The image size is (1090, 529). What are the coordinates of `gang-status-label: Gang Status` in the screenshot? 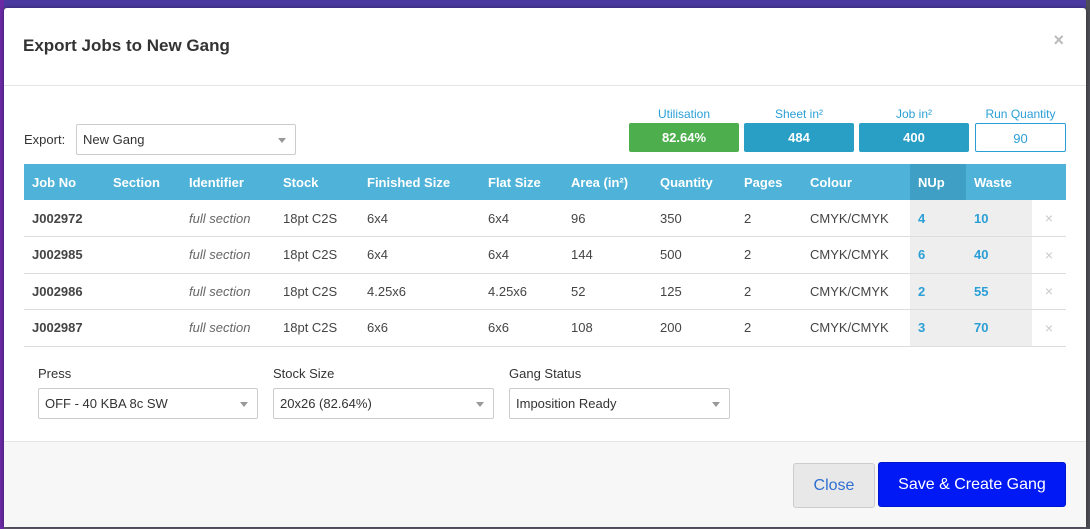 It's located at (545, 373).